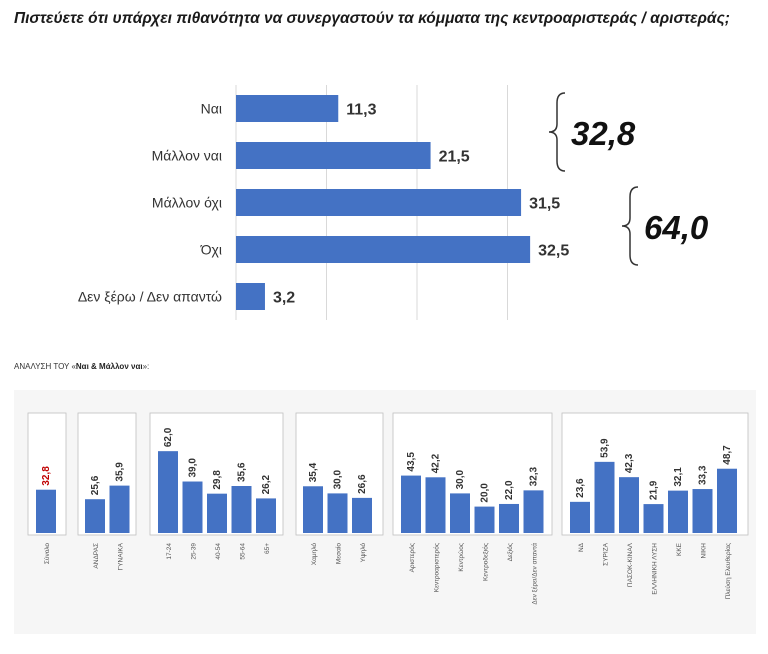 Image resolution: width=768 pixels, height=654 pixels. What do you see at coordinates (242, 472) in the screenshot?
I see `value-label: 35,6` at bounding box center [242, 472].